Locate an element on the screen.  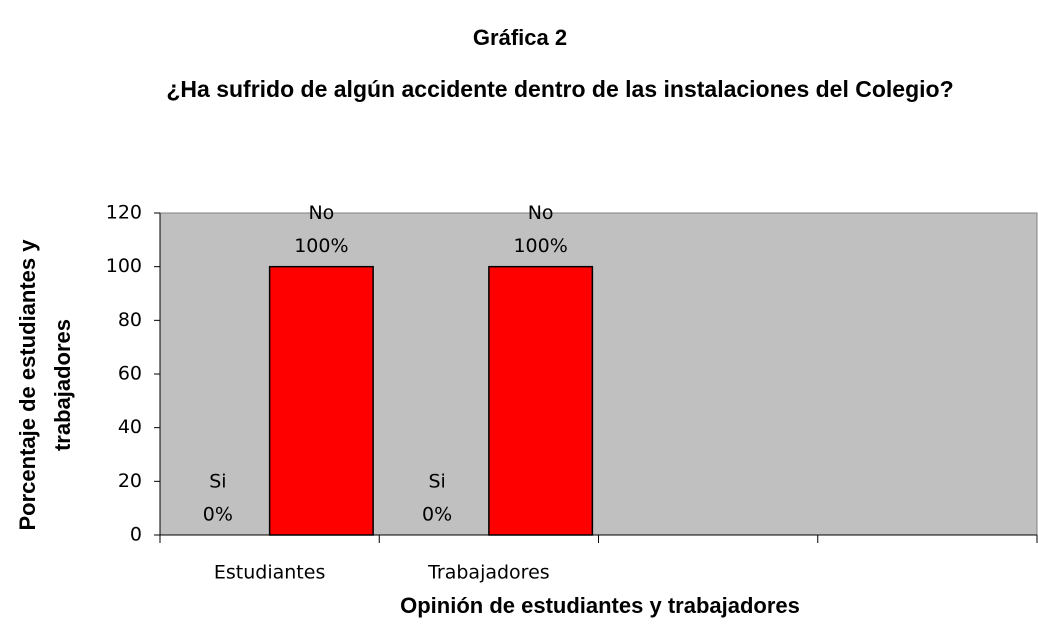
x-tick-label: Trabajadores is located at coordinates (488, 573).